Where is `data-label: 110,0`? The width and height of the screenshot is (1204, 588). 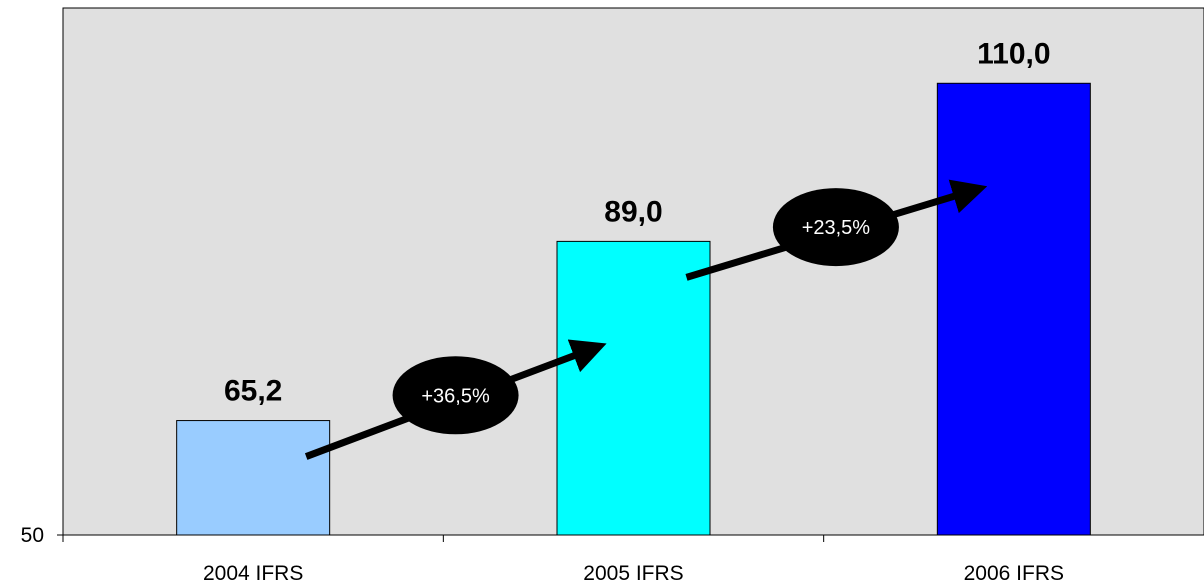
data-label: 110,0 is located at coordinates (1013, 53).